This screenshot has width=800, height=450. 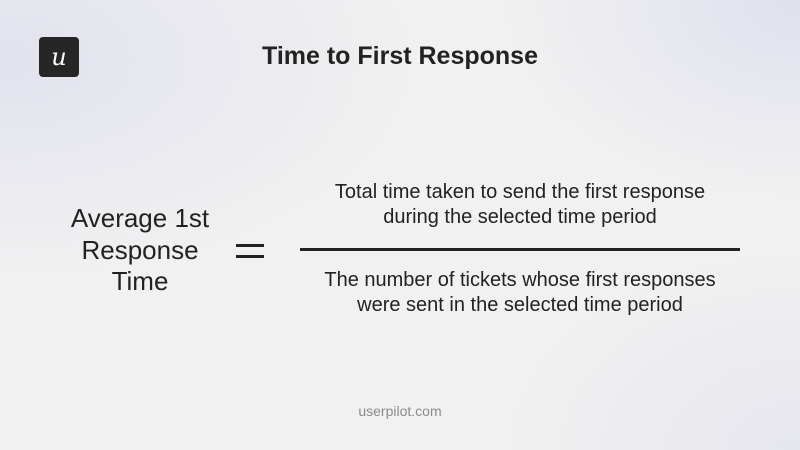 I want to click on userpilot-logo-icon: u, so click(x=59, y=57).